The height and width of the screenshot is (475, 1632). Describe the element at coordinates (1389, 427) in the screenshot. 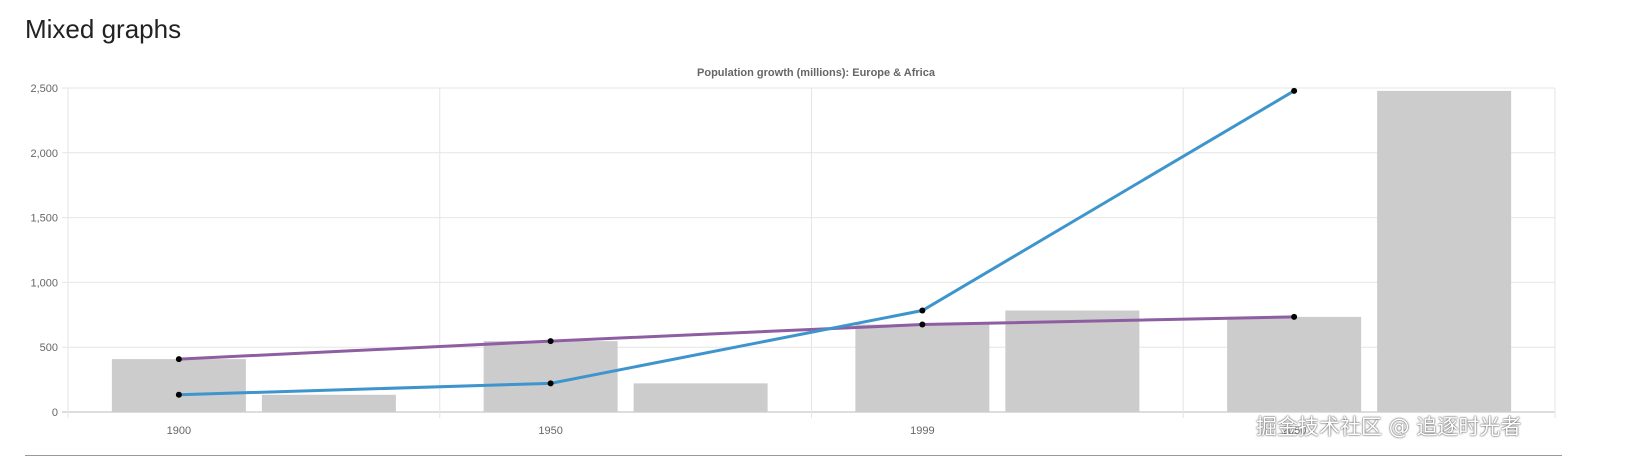

I see `watermark-text: 掘金技术社区 @ 追逐时光者` at that location.